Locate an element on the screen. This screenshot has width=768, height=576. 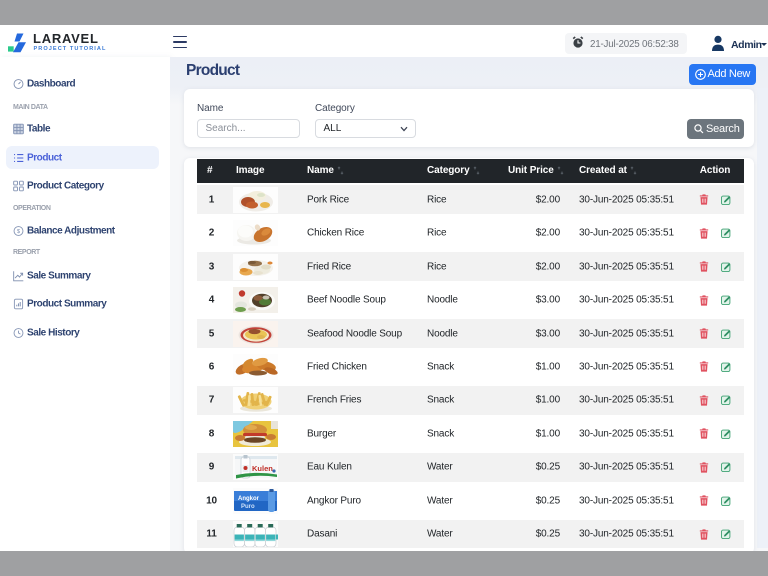
svg-text: Puro is located at coordinates (248, 507).